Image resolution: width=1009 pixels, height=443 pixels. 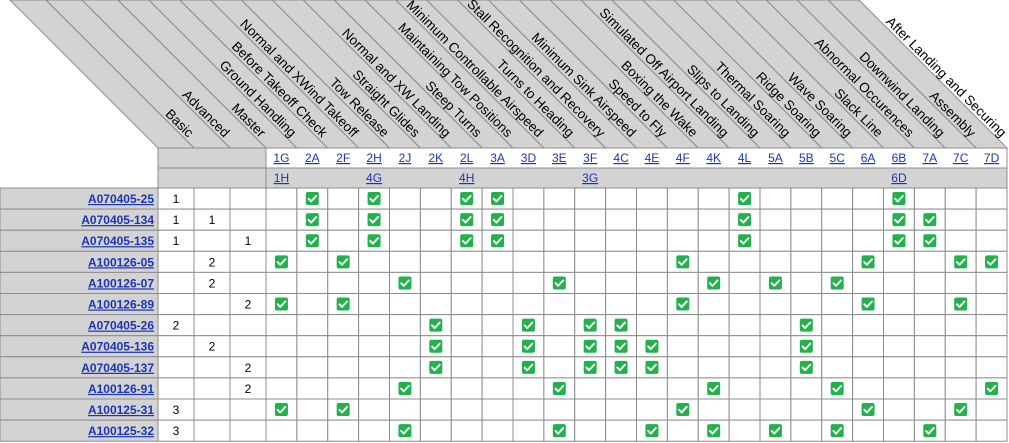 I want to click on column-code-link: 7D, so click(x=992, y=158).